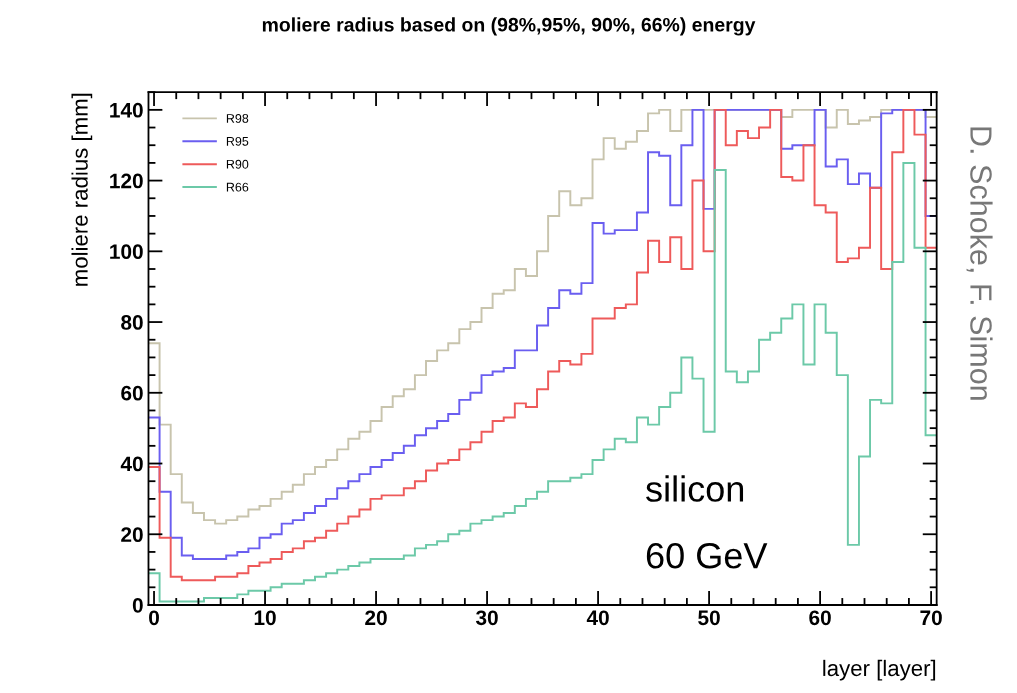 This screenshot has height=693, width=1017. What do you see at coordinates (126, 252) in the screenshot?
I see `y-tick-label: 100` at bounding box center [126, 252].